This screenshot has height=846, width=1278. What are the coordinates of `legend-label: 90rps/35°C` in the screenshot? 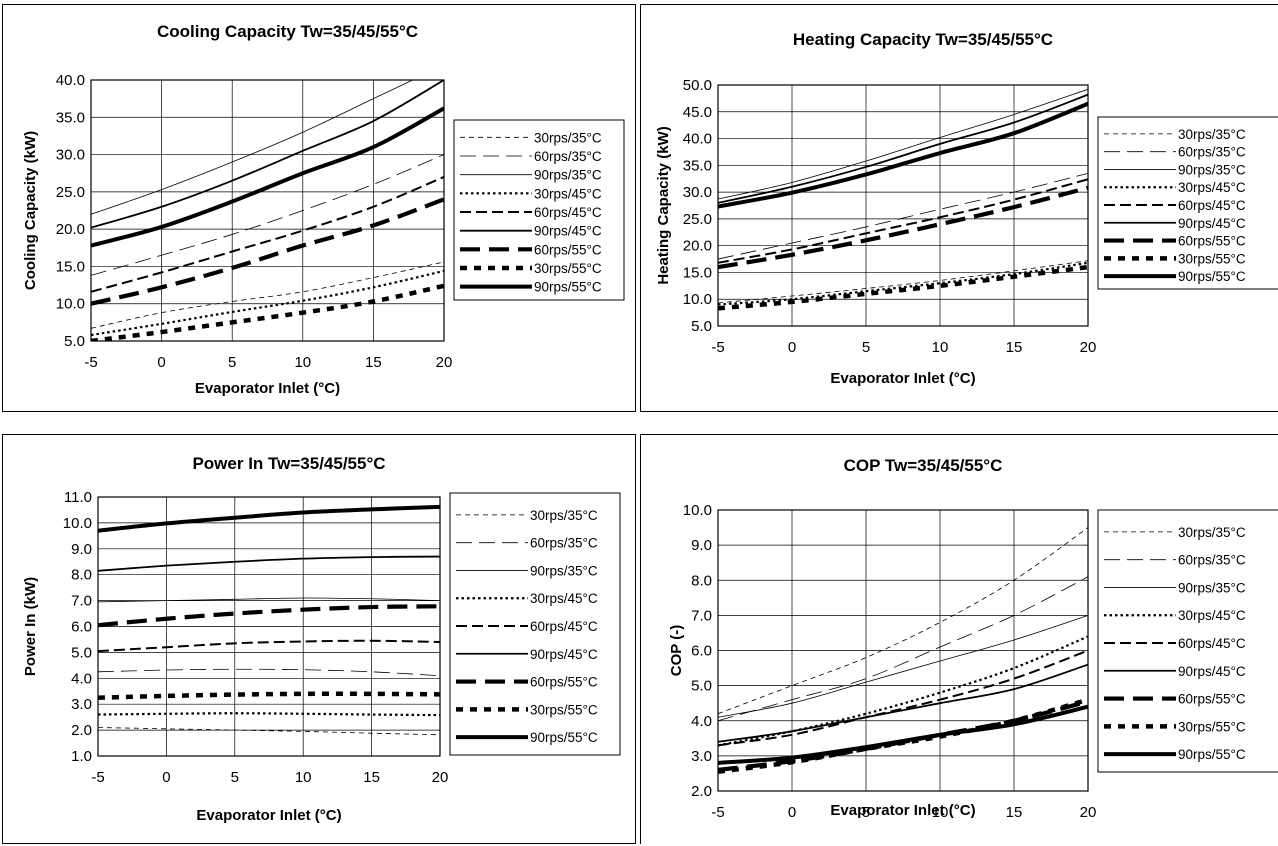 It's located at (568, 175).